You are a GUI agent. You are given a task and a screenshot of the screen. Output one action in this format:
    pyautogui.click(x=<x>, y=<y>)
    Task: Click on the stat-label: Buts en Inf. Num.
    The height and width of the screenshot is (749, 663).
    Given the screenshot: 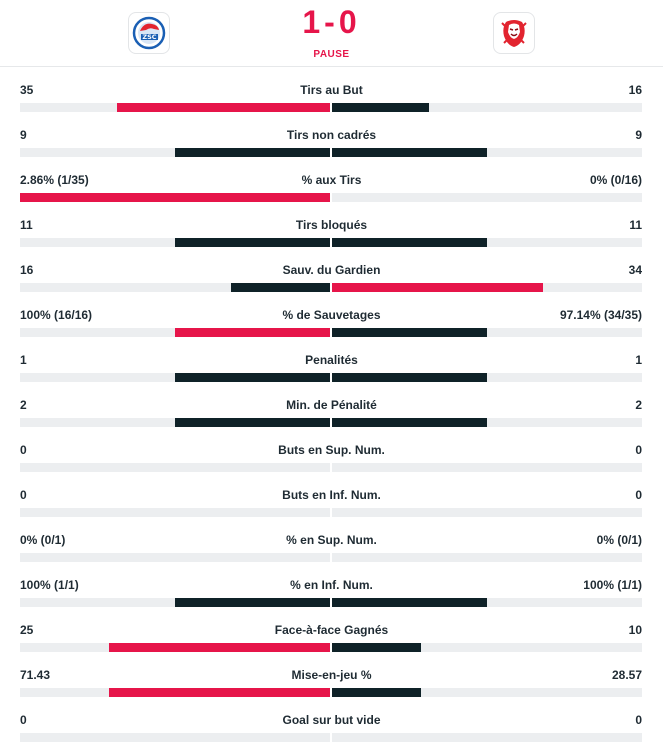 What is the action you would take?
    pyautogui.click(x=331, y=495)
    